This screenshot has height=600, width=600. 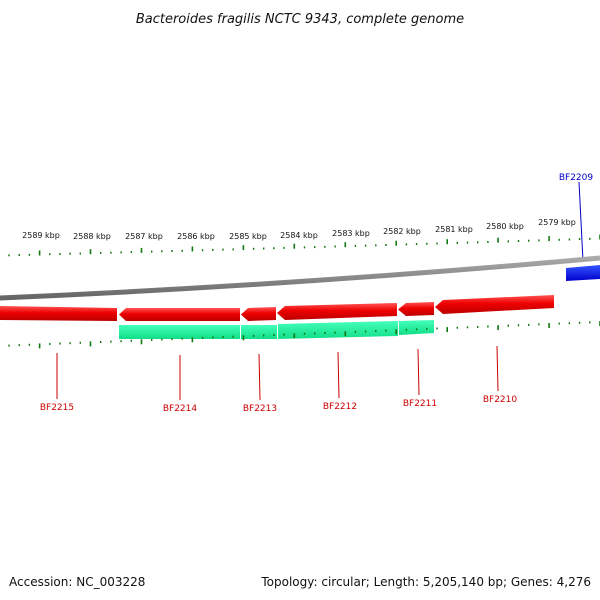 I want to click on scale-label-2585: 2585 kbp, so click(x=248, y=236).